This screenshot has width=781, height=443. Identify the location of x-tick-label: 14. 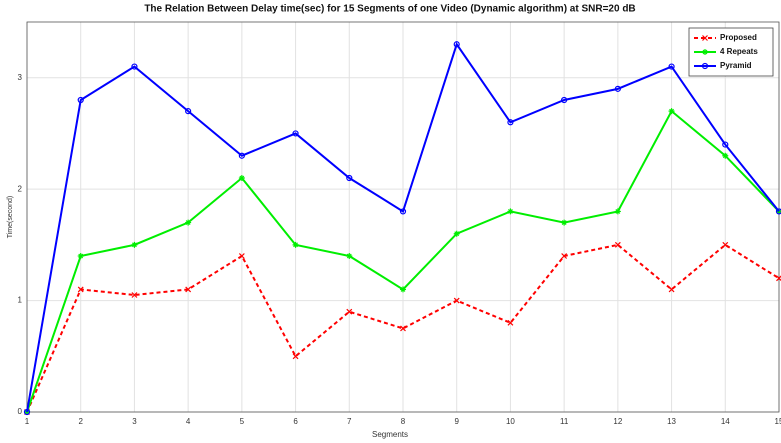
(725, 421).